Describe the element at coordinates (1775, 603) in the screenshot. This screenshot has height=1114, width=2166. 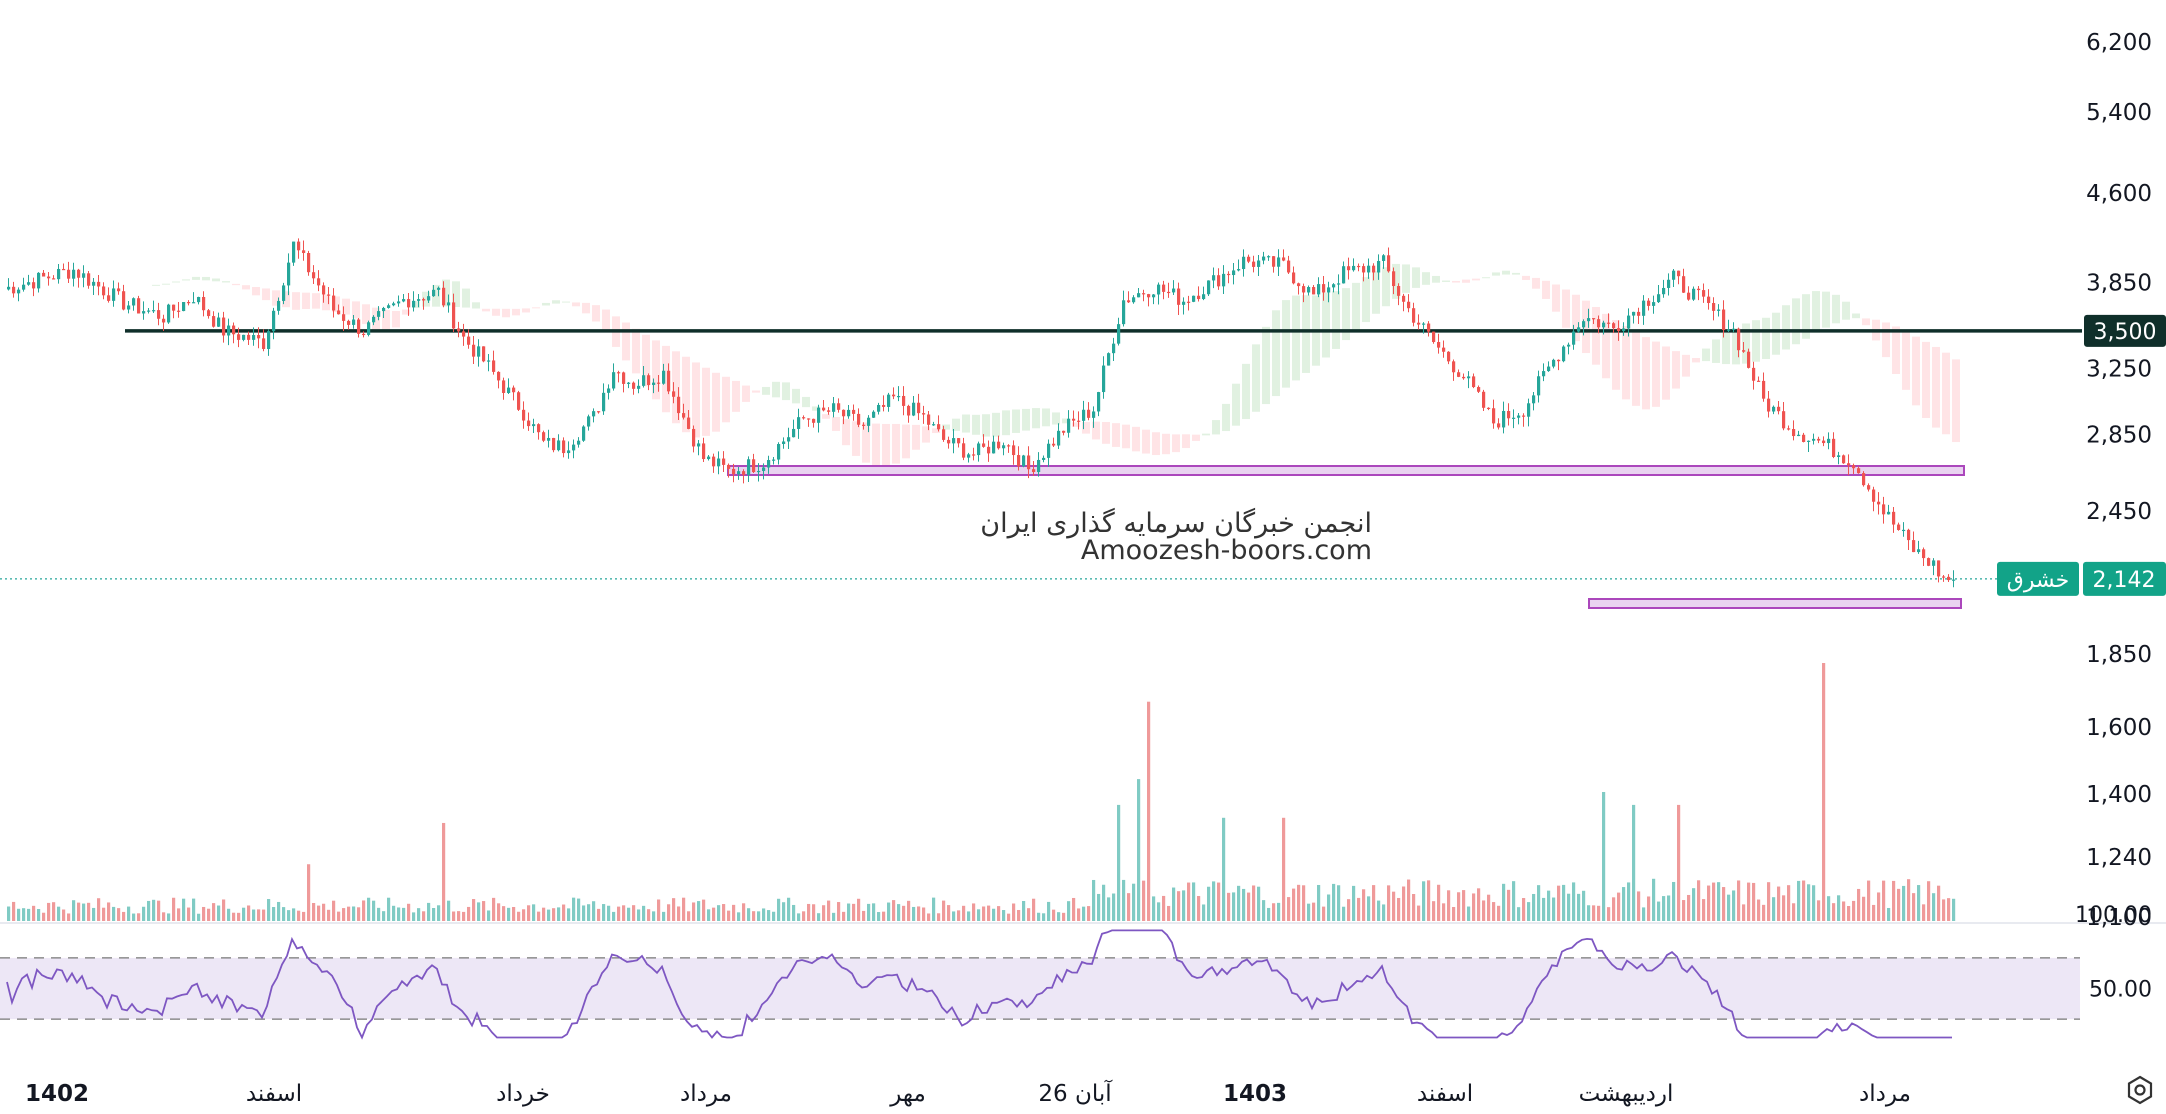
I see `support-zone-lower` at that location.